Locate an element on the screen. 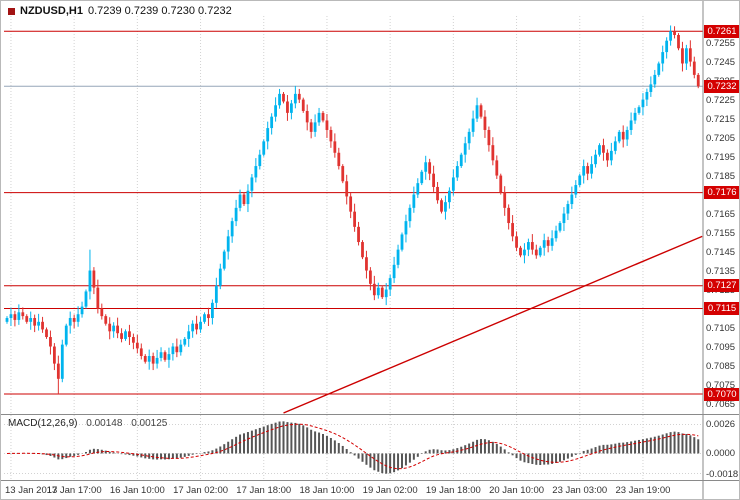 Image resolution: width=740 pixels, height=500 pixels. chart-legend: NZDUSD,H1 0.7239 0.7239 0.7230 0.7232 is located at coordinates (120, 11).